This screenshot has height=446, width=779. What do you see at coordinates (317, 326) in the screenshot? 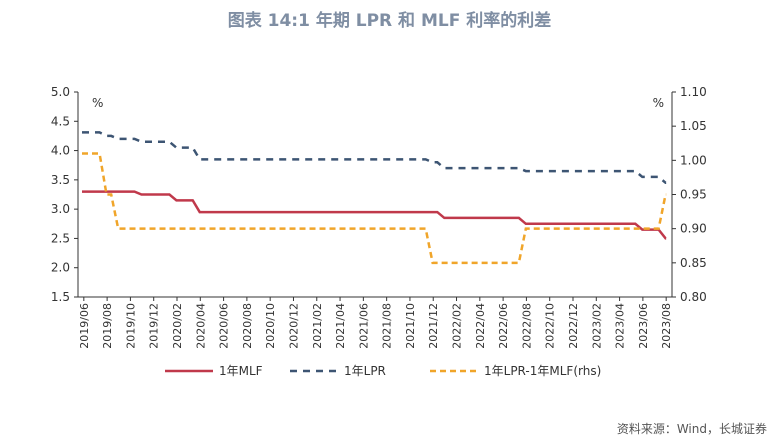
I see `x-tick-label: 2021/02` at bounding box center [317, 326].